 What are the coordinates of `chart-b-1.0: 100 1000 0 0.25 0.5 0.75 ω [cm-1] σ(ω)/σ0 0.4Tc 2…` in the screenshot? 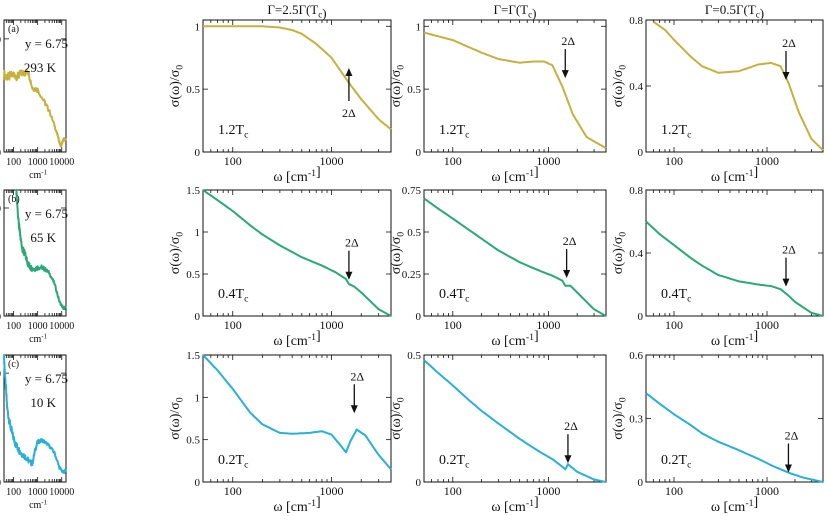 It's located at (498, 267).